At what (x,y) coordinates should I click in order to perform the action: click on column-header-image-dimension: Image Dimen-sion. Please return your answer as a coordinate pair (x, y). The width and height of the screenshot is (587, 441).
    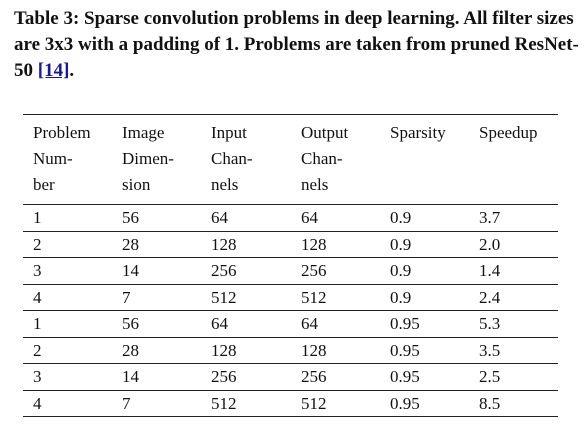
    Looking at the image, I should click on (156, 160).